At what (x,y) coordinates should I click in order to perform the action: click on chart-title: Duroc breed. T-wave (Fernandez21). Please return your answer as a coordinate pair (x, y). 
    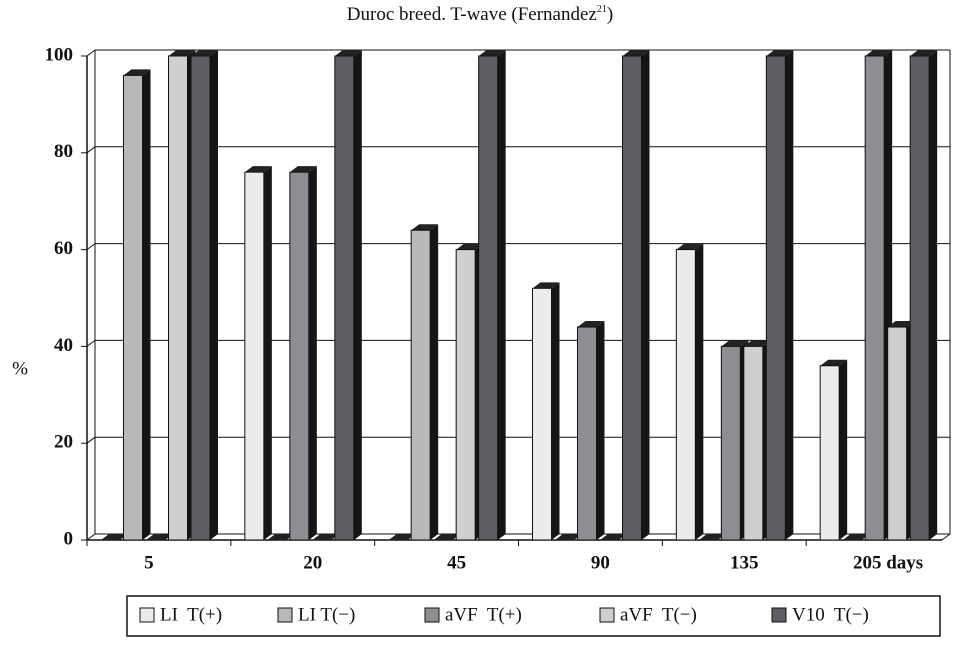
    Looking at the image, I should click on (480, 14).